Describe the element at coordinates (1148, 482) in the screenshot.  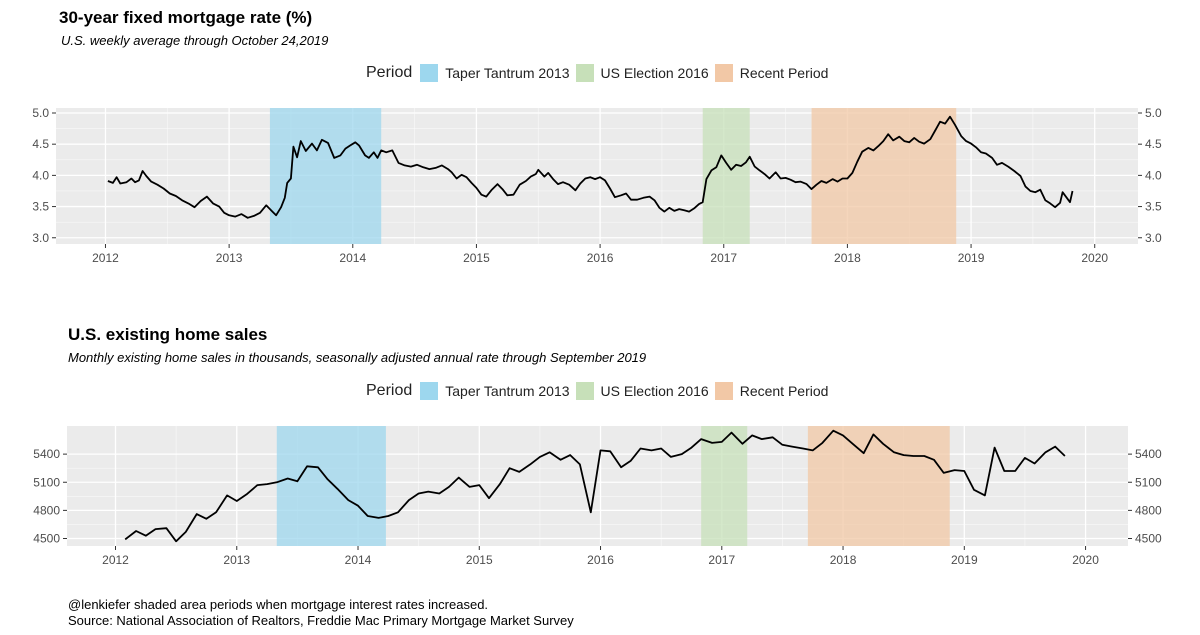
I see `y-tick-label-right: 5100` at that location.